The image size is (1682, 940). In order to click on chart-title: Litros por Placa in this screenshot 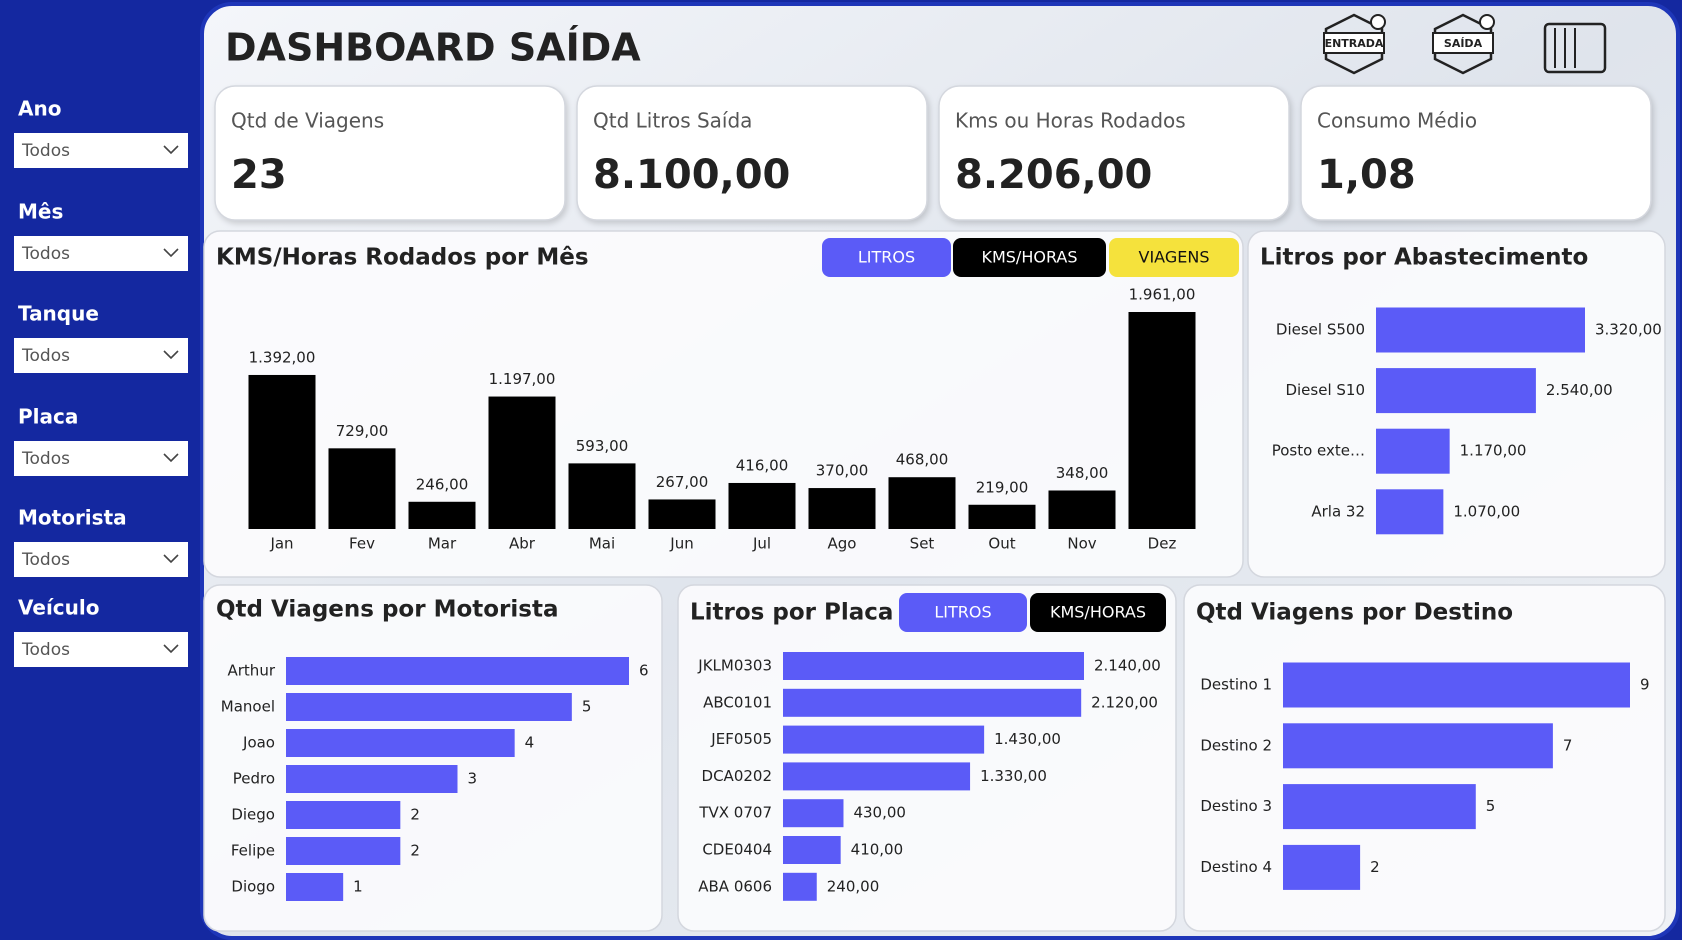, I will do `click(791, 613)`.